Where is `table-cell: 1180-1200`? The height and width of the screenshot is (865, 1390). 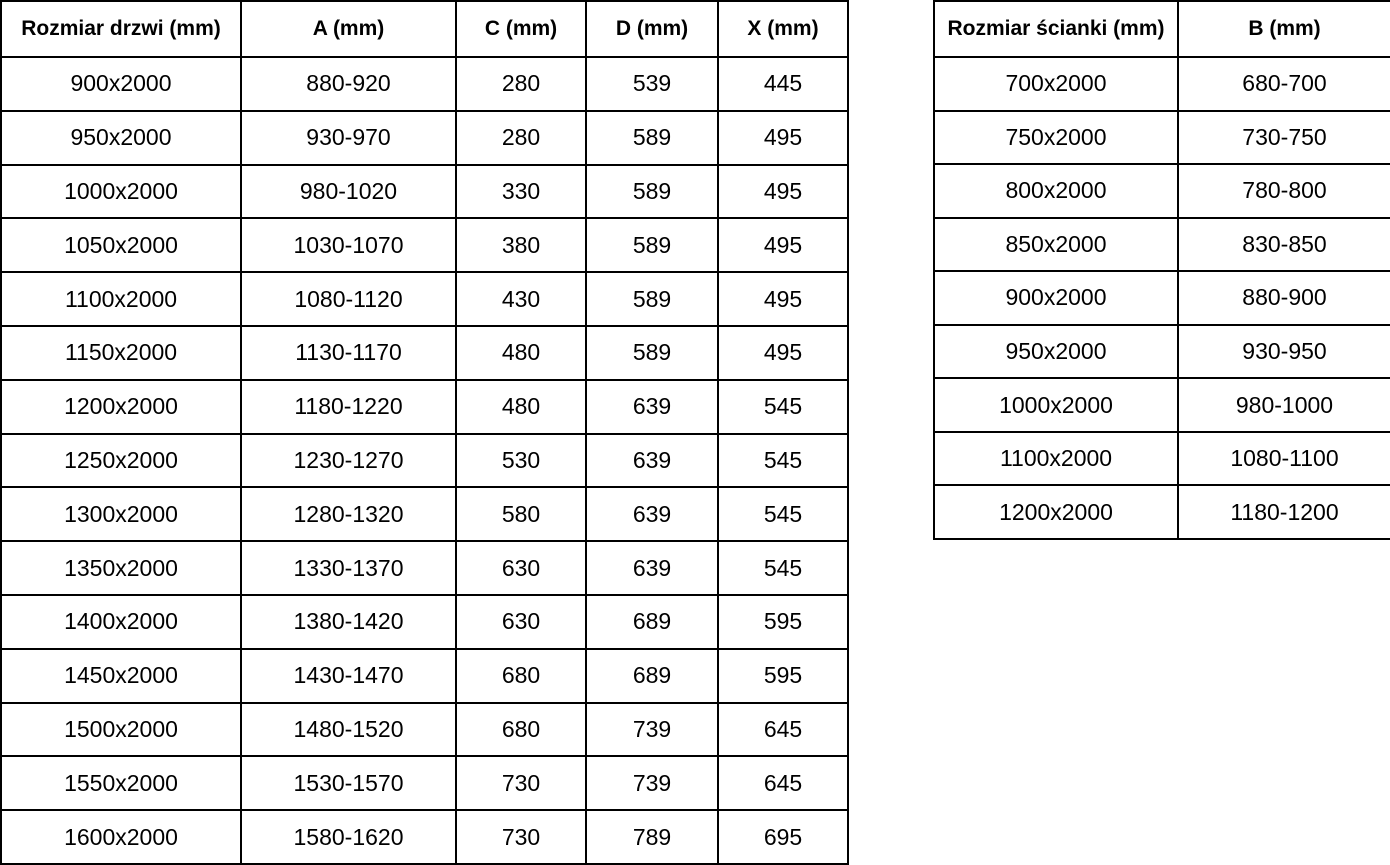 table-cell: 1180-1200 is located at coordinates (1283, 512).